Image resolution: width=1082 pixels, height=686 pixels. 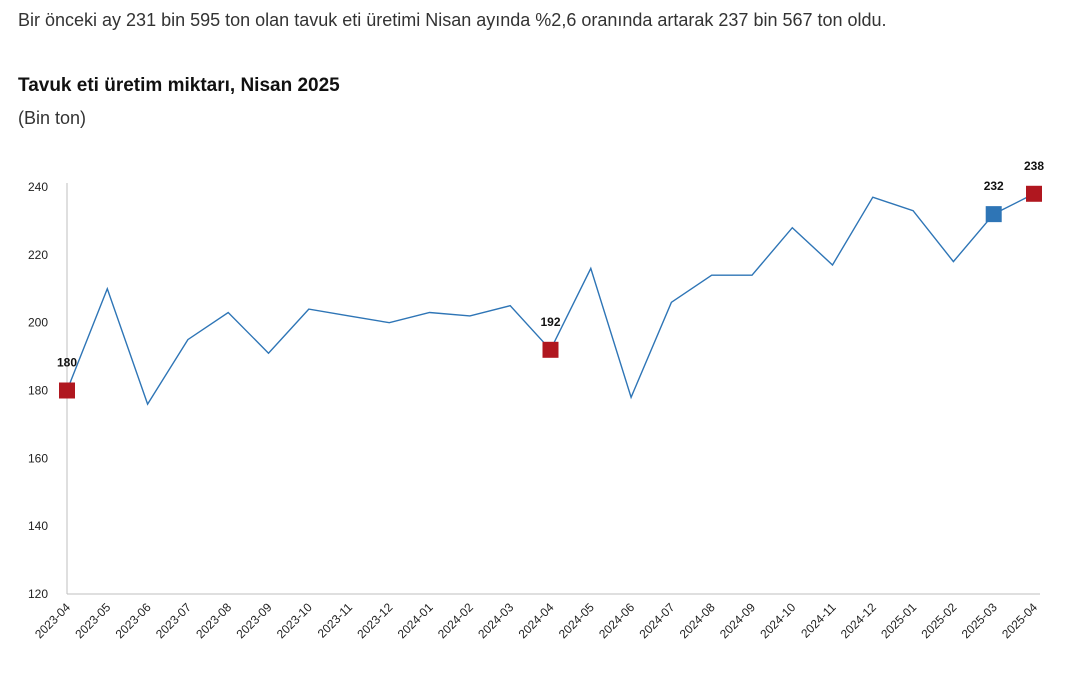 What do you see at coordinates (38, 323) in the screenshot?
I see `y-tick-label: 200` at bounding box center [38, 323].